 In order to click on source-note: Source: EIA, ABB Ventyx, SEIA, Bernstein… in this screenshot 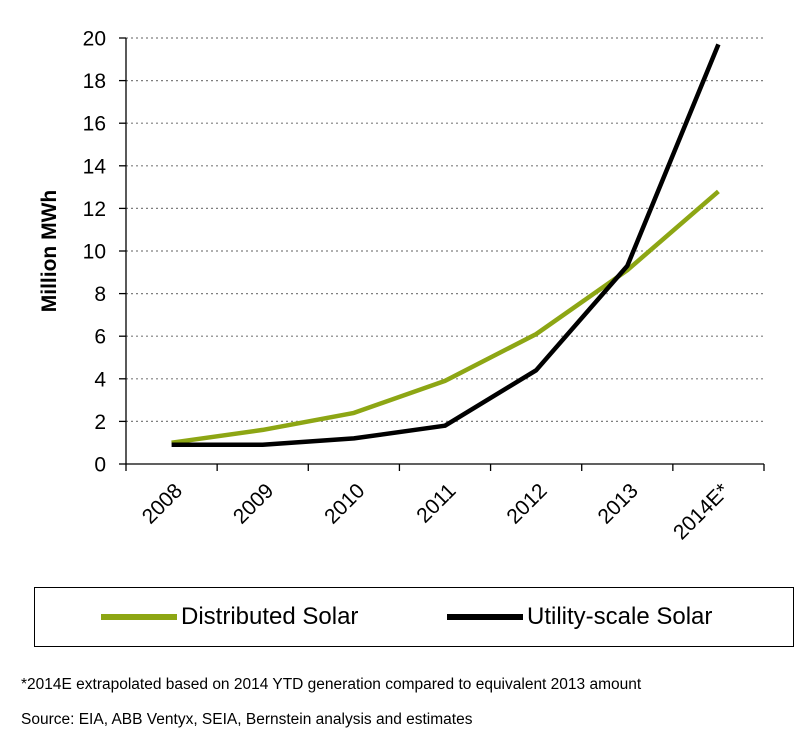, I will do `click(247, 719)`.